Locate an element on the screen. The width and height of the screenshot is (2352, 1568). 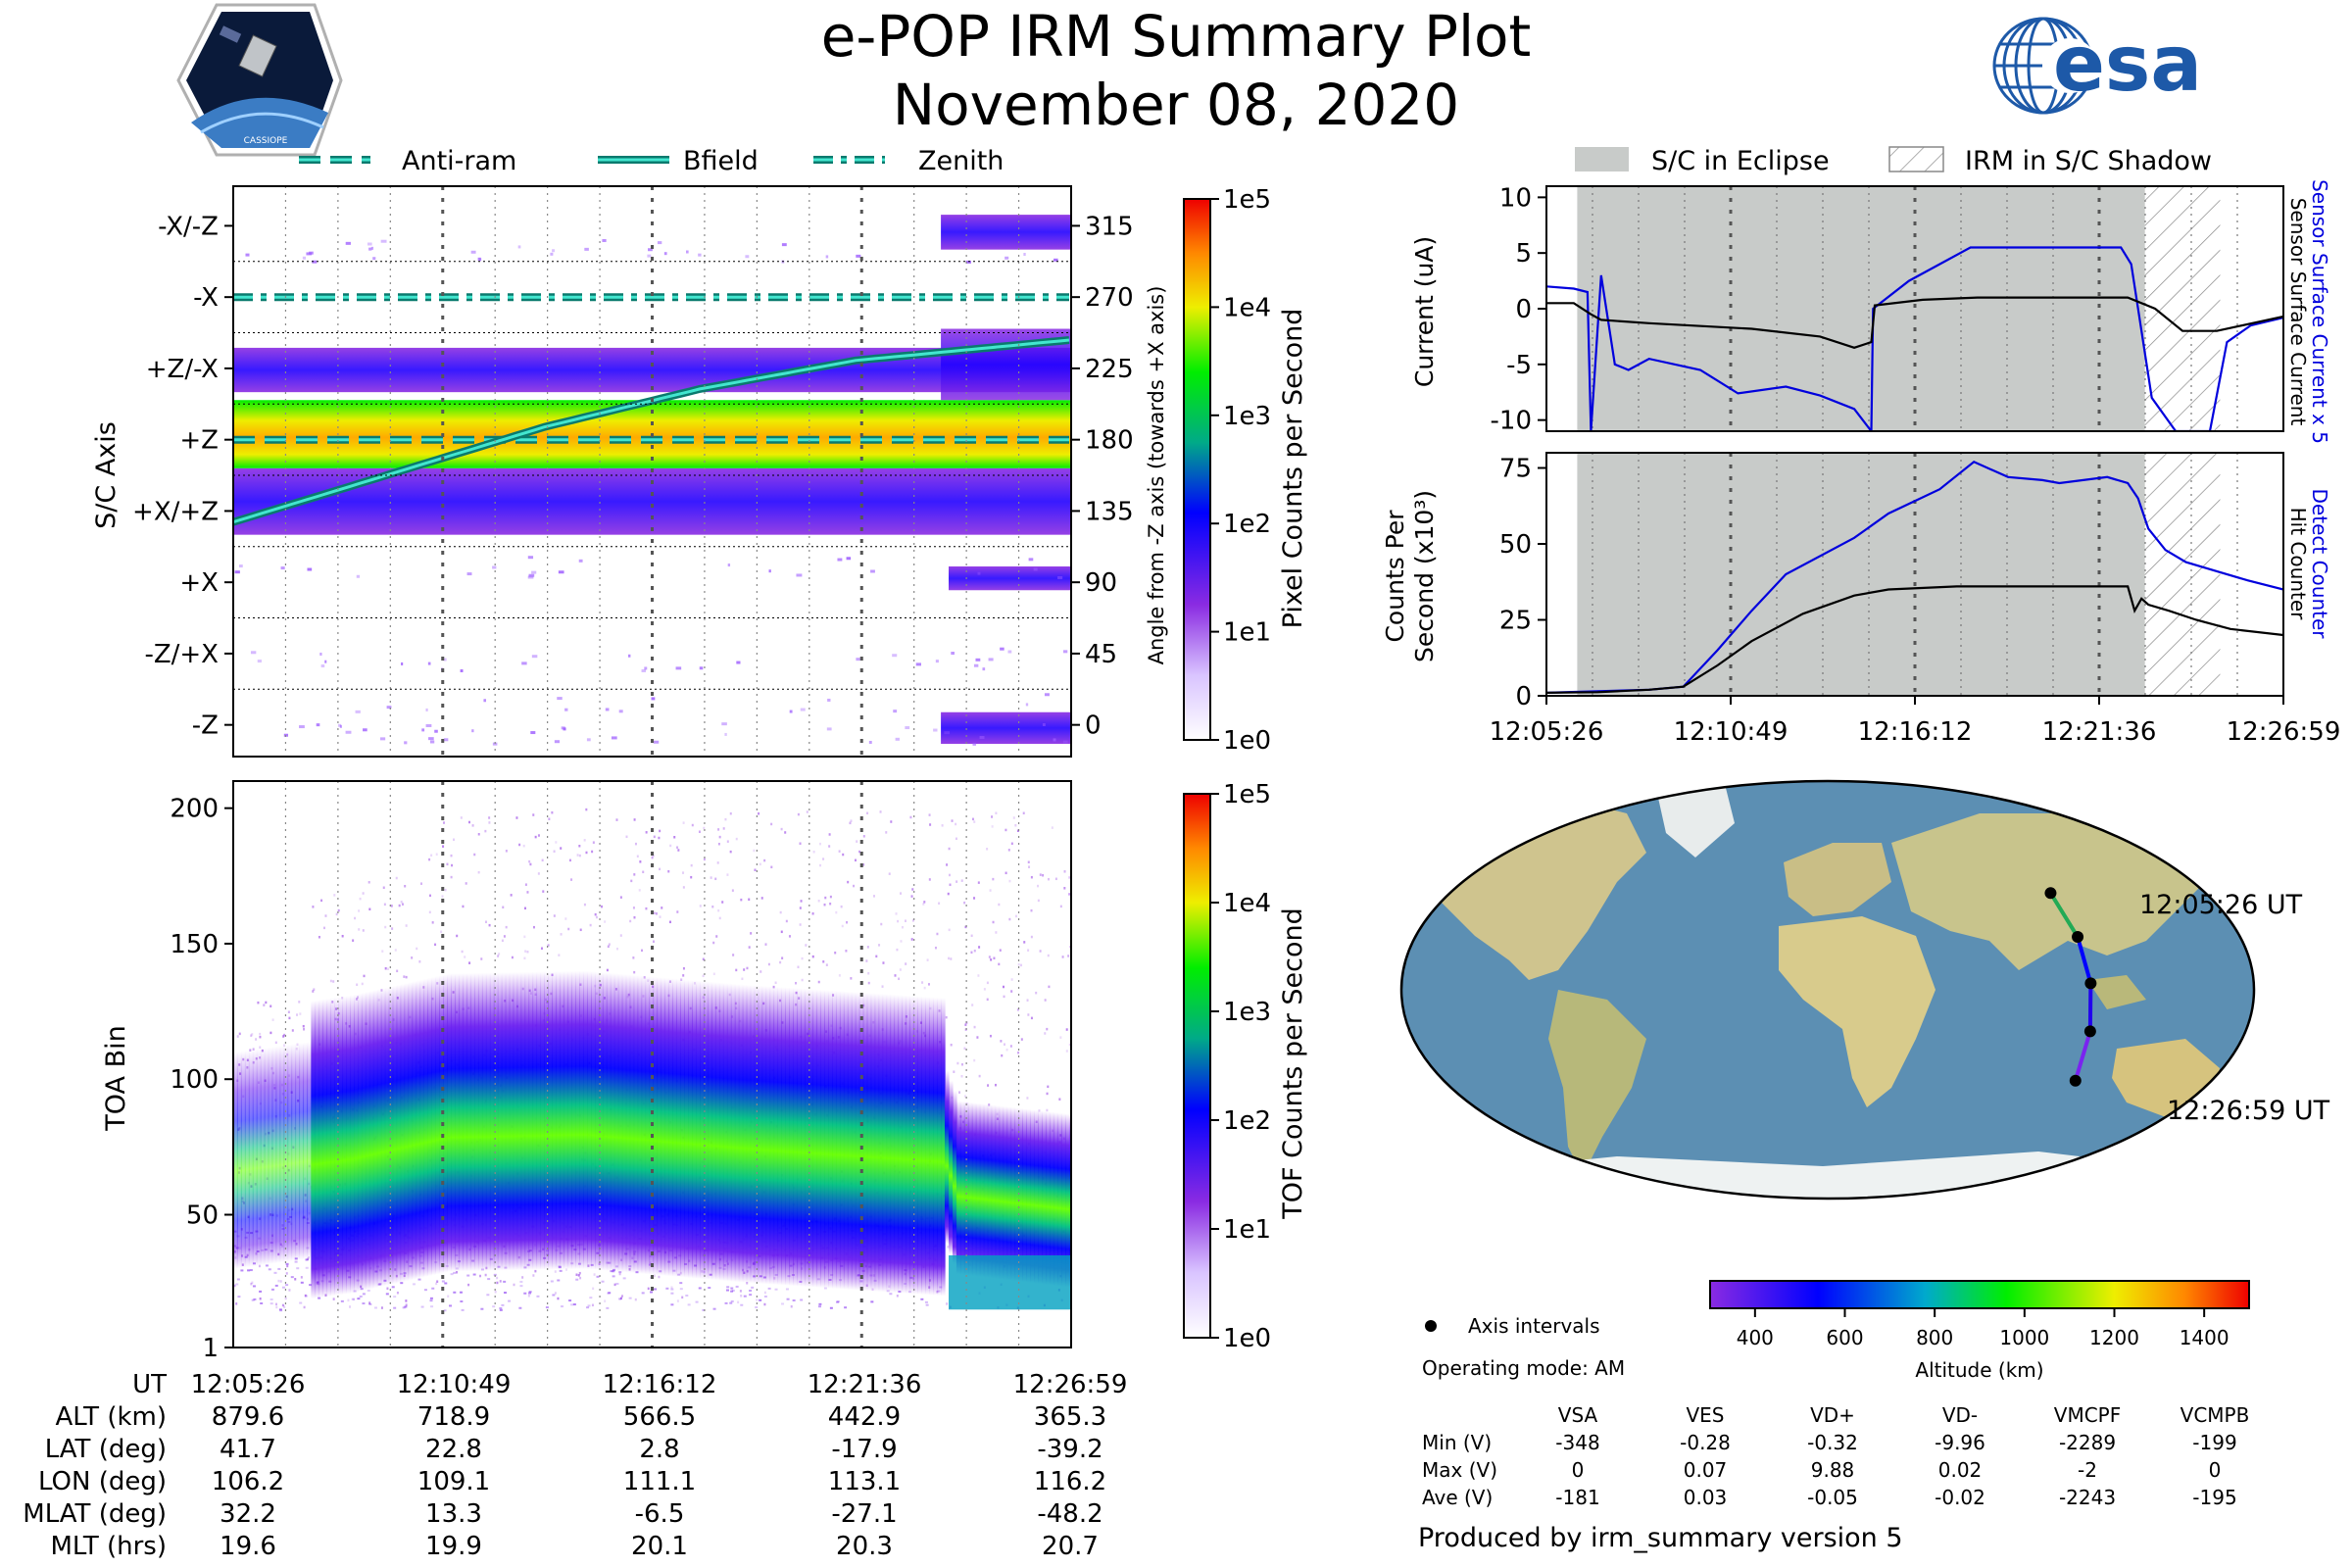
toa-ytick-label: 1 is located at coordinates (210, 1348).